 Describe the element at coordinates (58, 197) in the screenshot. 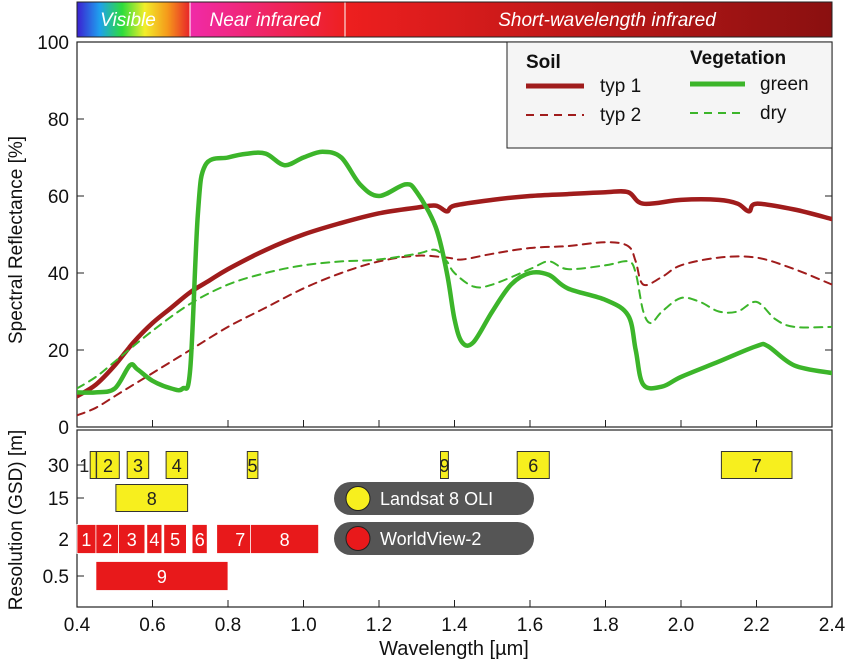

I see `reflectance-y-tick-label: 60` at that location.